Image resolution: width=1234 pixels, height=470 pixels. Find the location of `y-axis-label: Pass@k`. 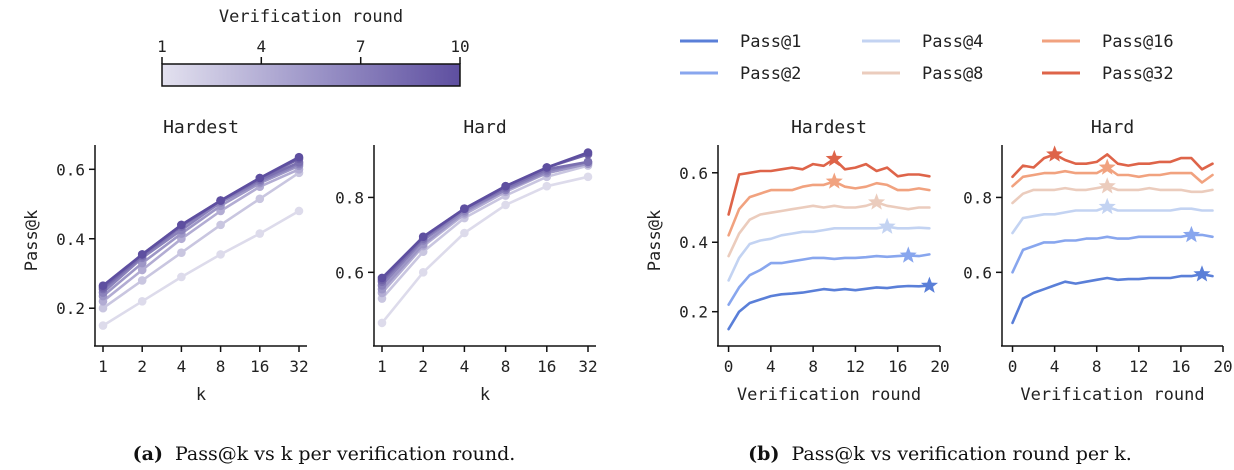

y-axis-label: Pass@k is located at coordinates (655, 240).